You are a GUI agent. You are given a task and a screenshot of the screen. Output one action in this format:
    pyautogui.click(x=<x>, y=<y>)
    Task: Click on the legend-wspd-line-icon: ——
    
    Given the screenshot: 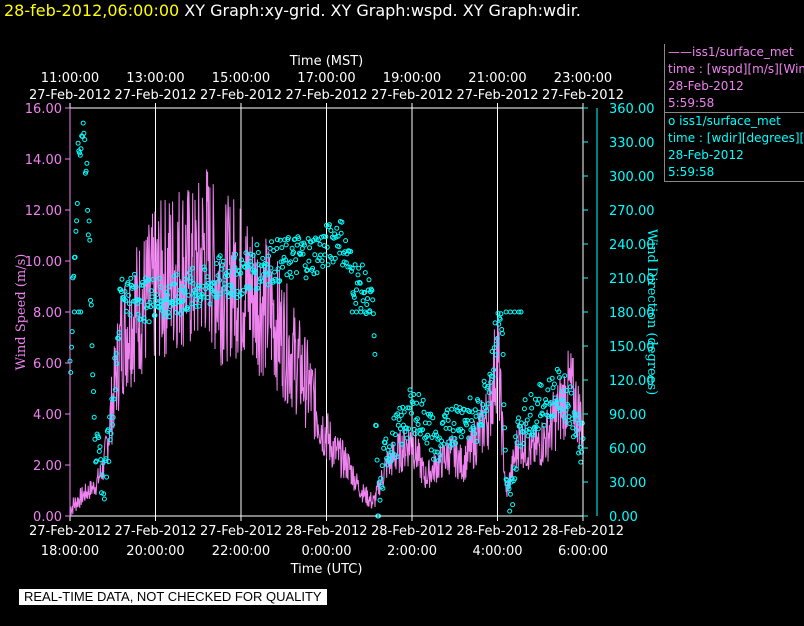 What is the action you would take?
    pyautogui.click(x=680, y=52)
    